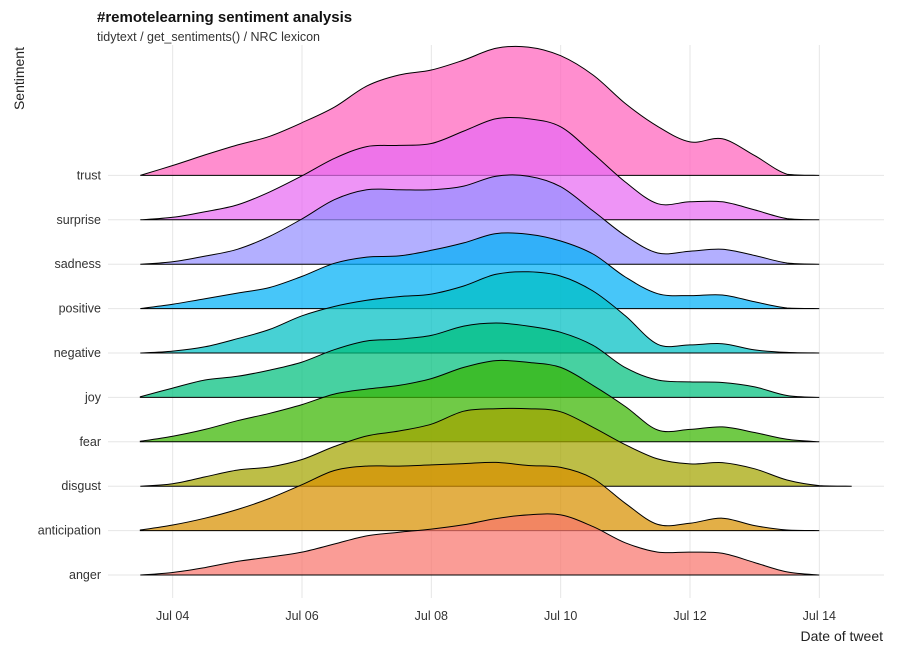 The image size is (900, 655). I want to click on y-tick-label-positive: positive, so click(80, 309).